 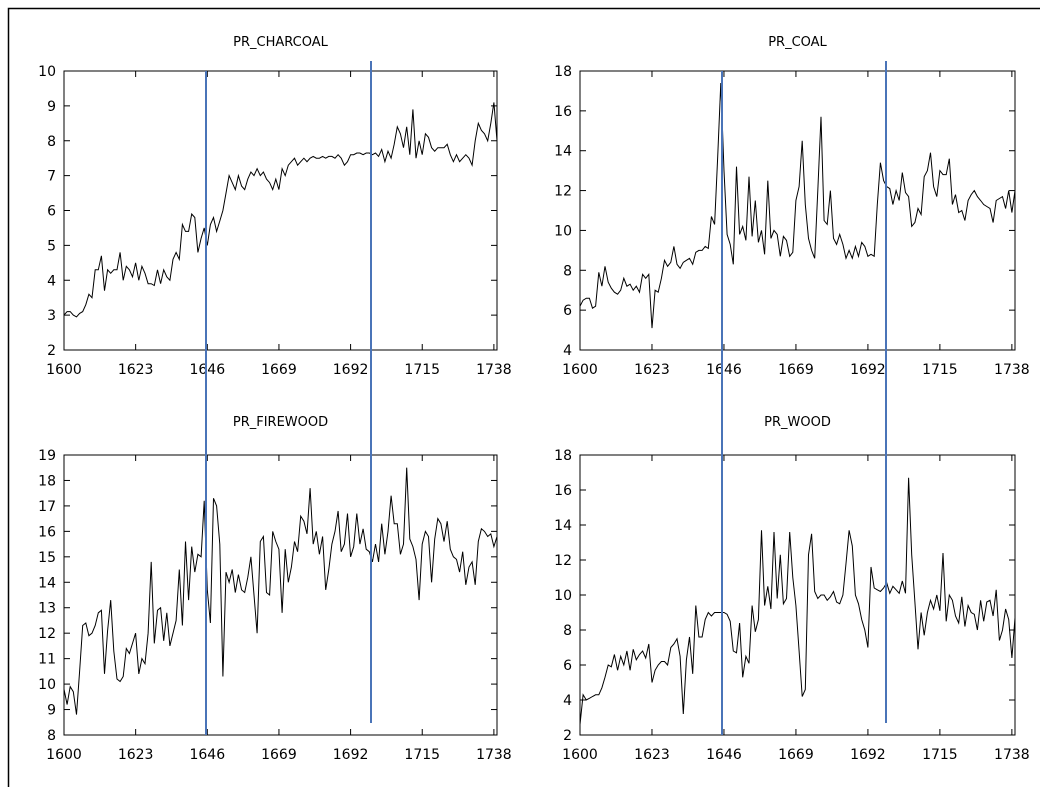 I want to click on y-tick-label: 5, so click(x=51, y=246).